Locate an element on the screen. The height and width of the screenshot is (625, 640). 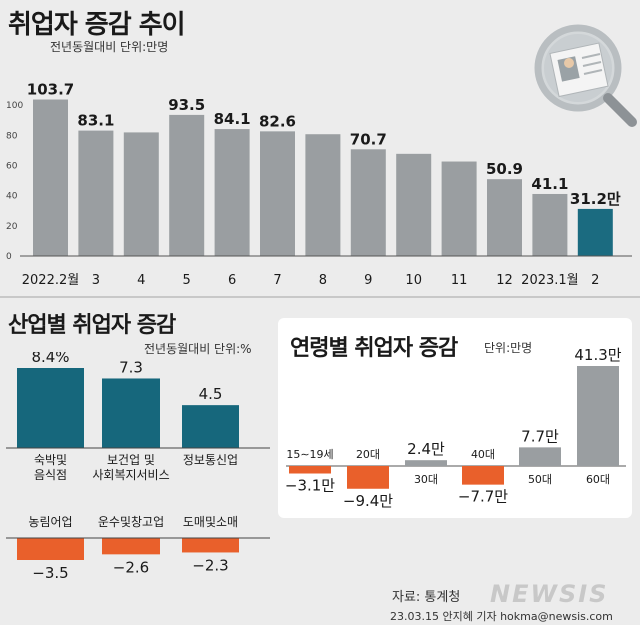
x-tick-label-12: 2 is located at coordinates (595, 280).